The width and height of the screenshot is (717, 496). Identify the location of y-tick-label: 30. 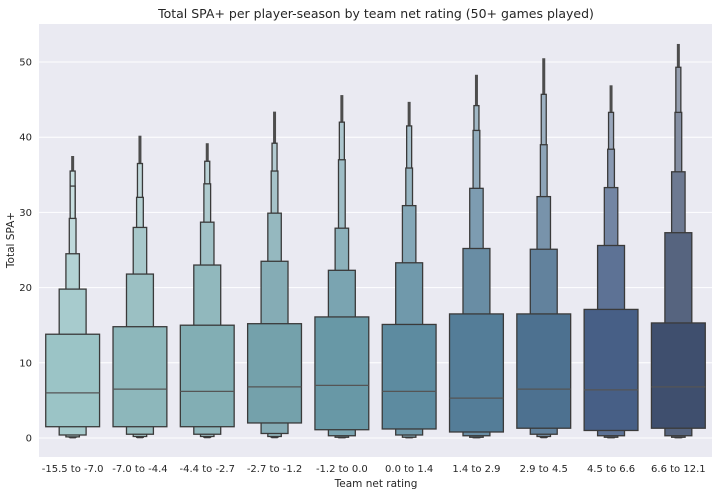
(25, 213).